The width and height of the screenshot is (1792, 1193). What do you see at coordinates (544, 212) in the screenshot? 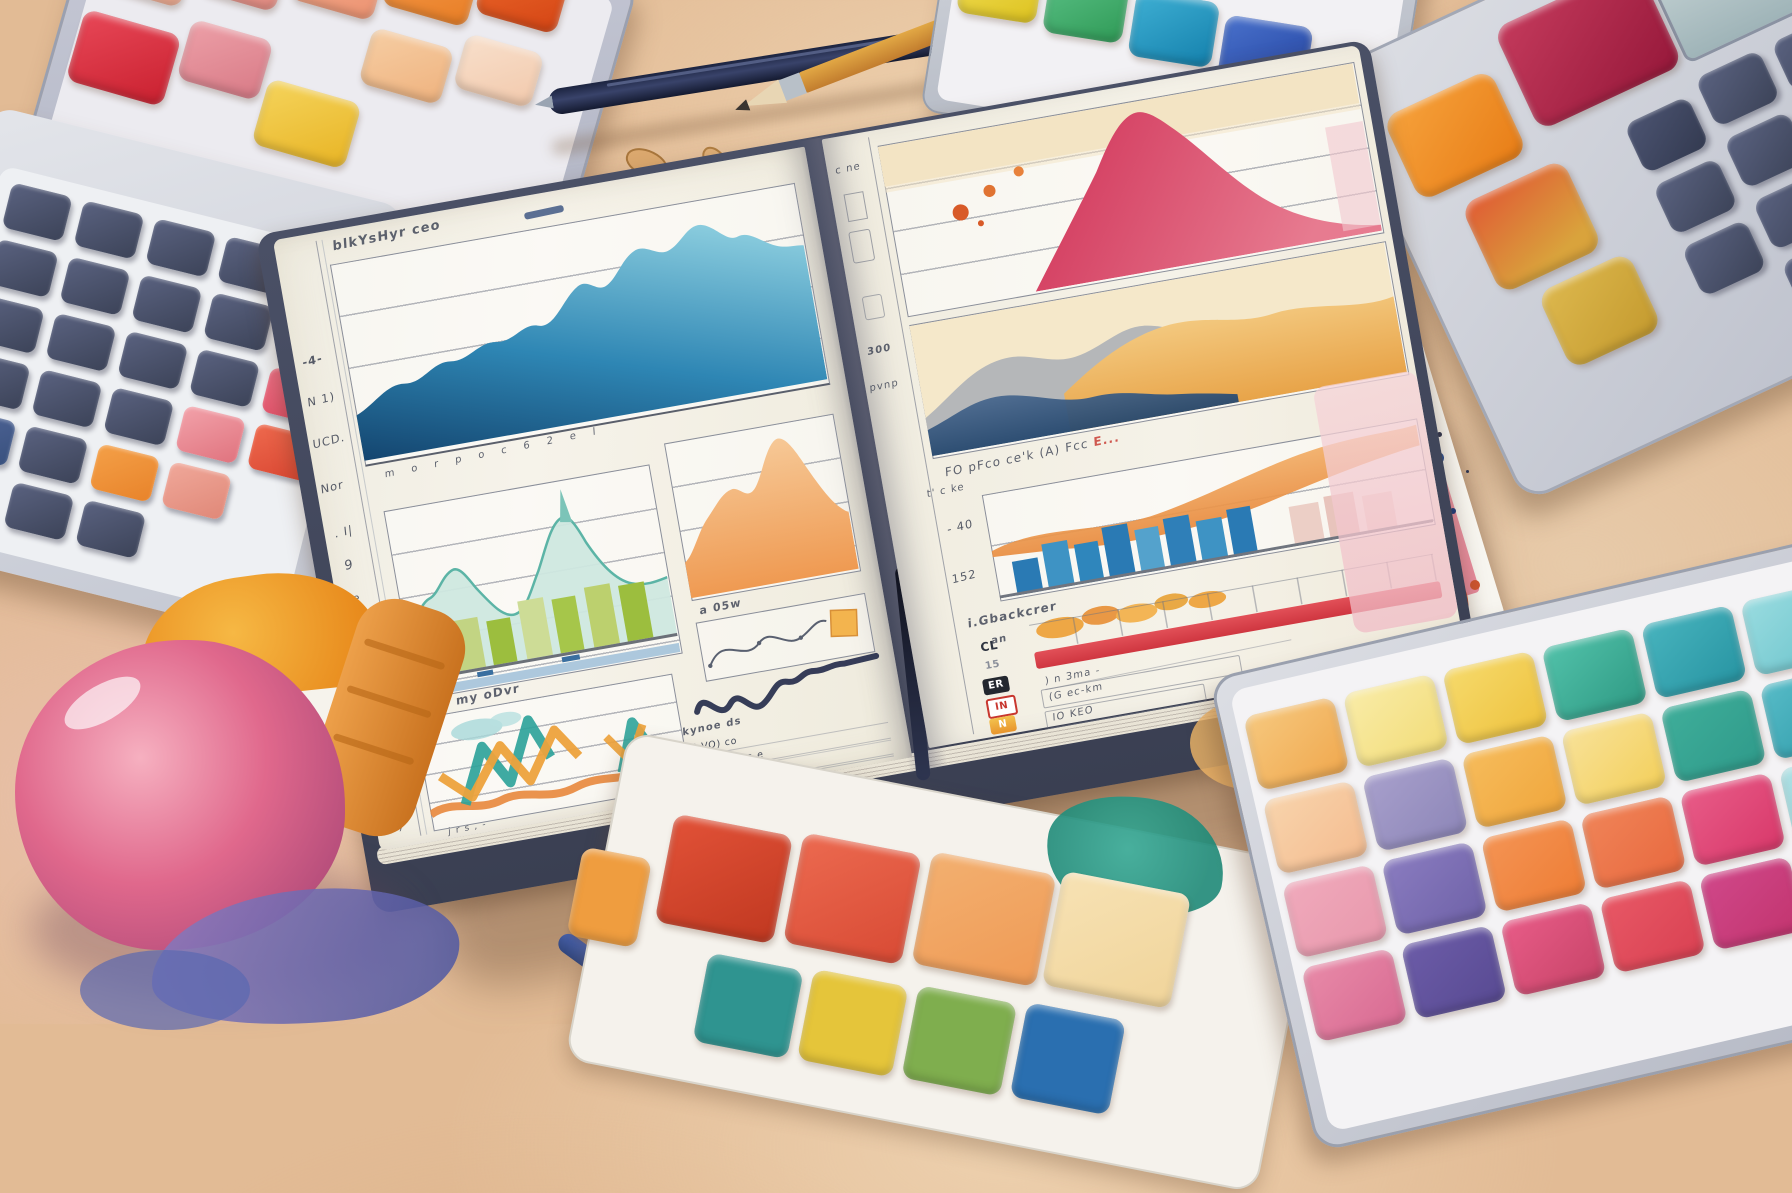
I see `header-dash-mark` at bounding box center [544, 212].